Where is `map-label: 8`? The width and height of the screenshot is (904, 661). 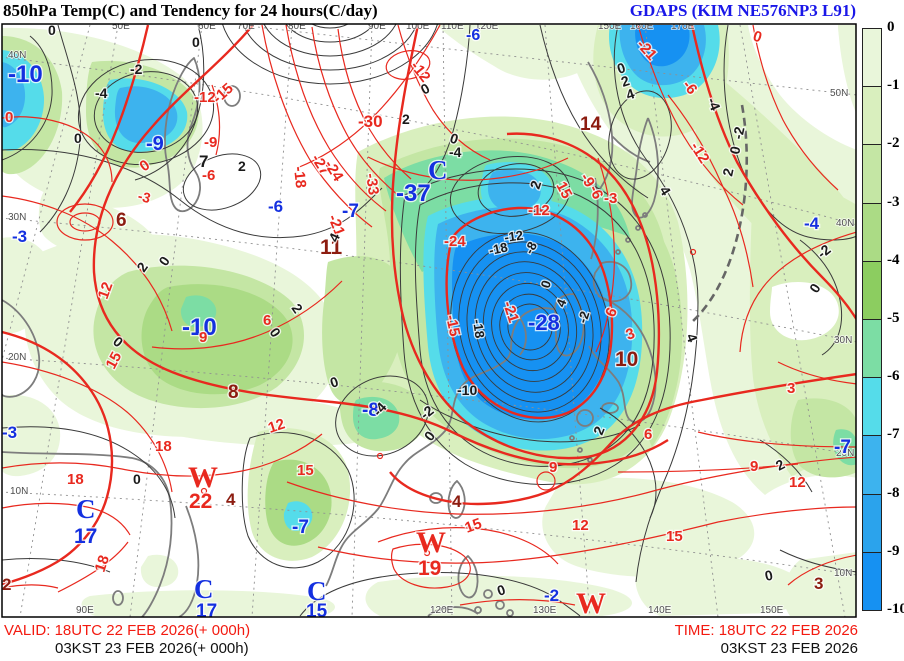
map-label: 8 is located at coordinates (233, 392).